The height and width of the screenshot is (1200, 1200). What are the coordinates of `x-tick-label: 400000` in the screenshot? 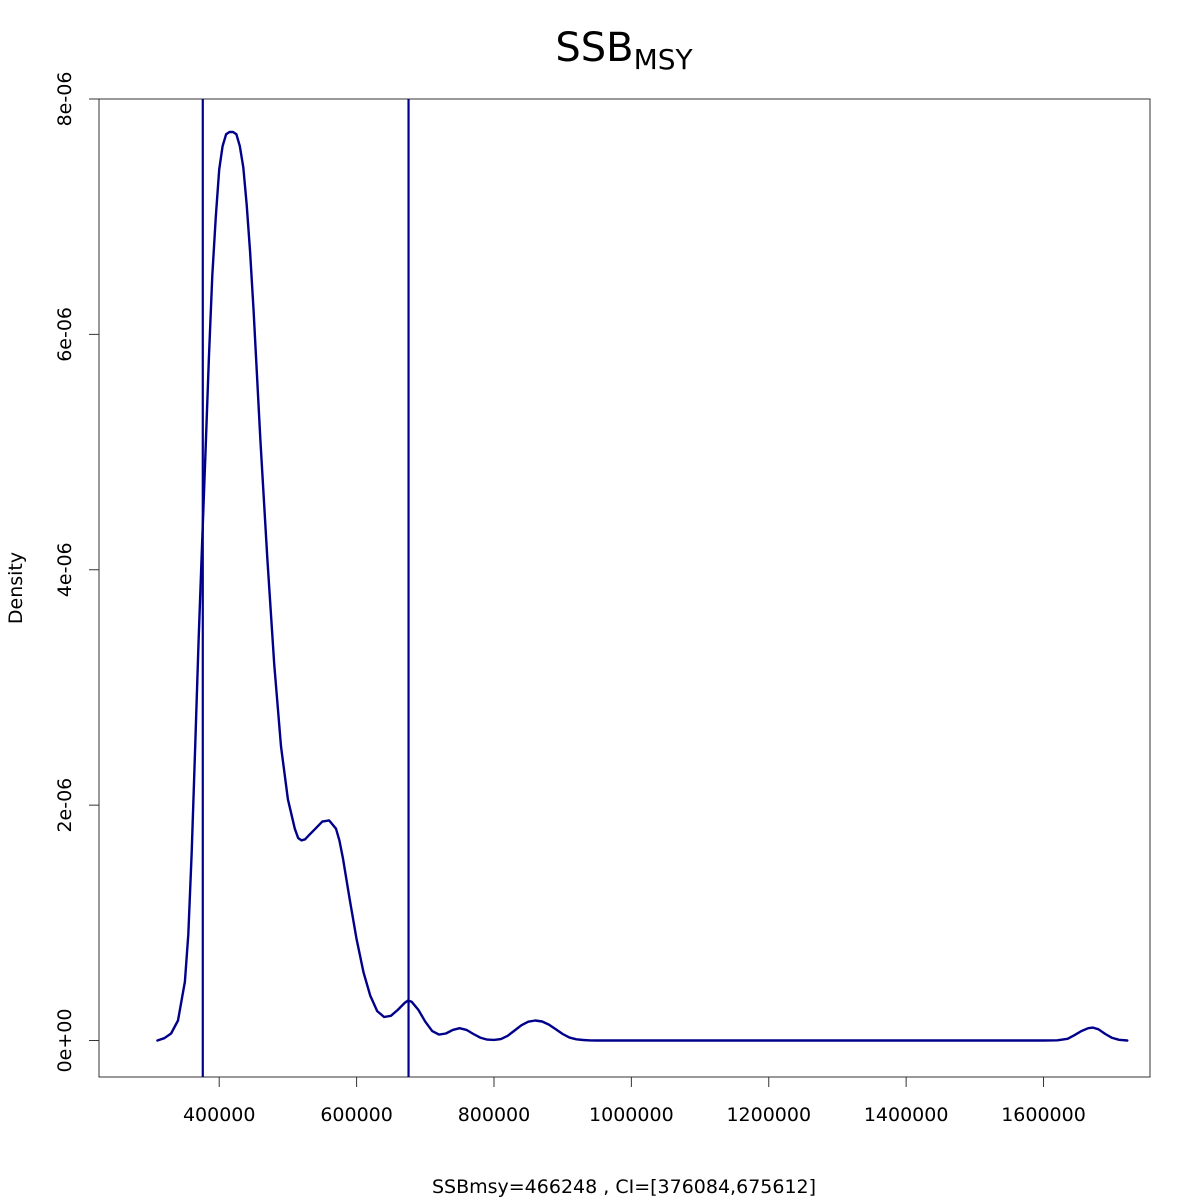 It's located at (219, 1115).